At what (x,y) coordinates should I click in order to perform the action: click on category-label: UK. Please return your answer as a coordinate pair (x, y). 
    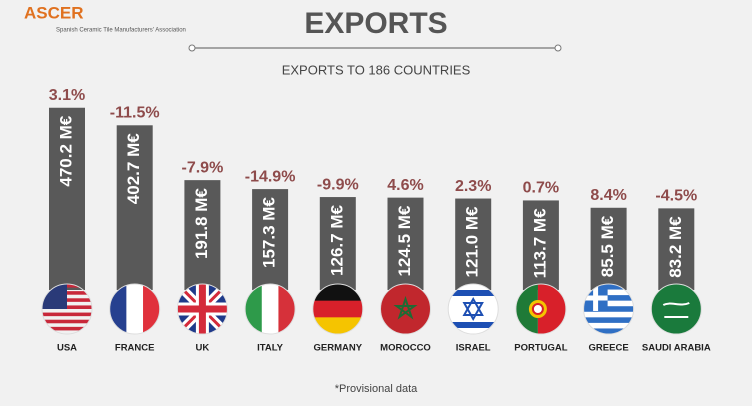
    Looking at the image, I should click on (203, 348).